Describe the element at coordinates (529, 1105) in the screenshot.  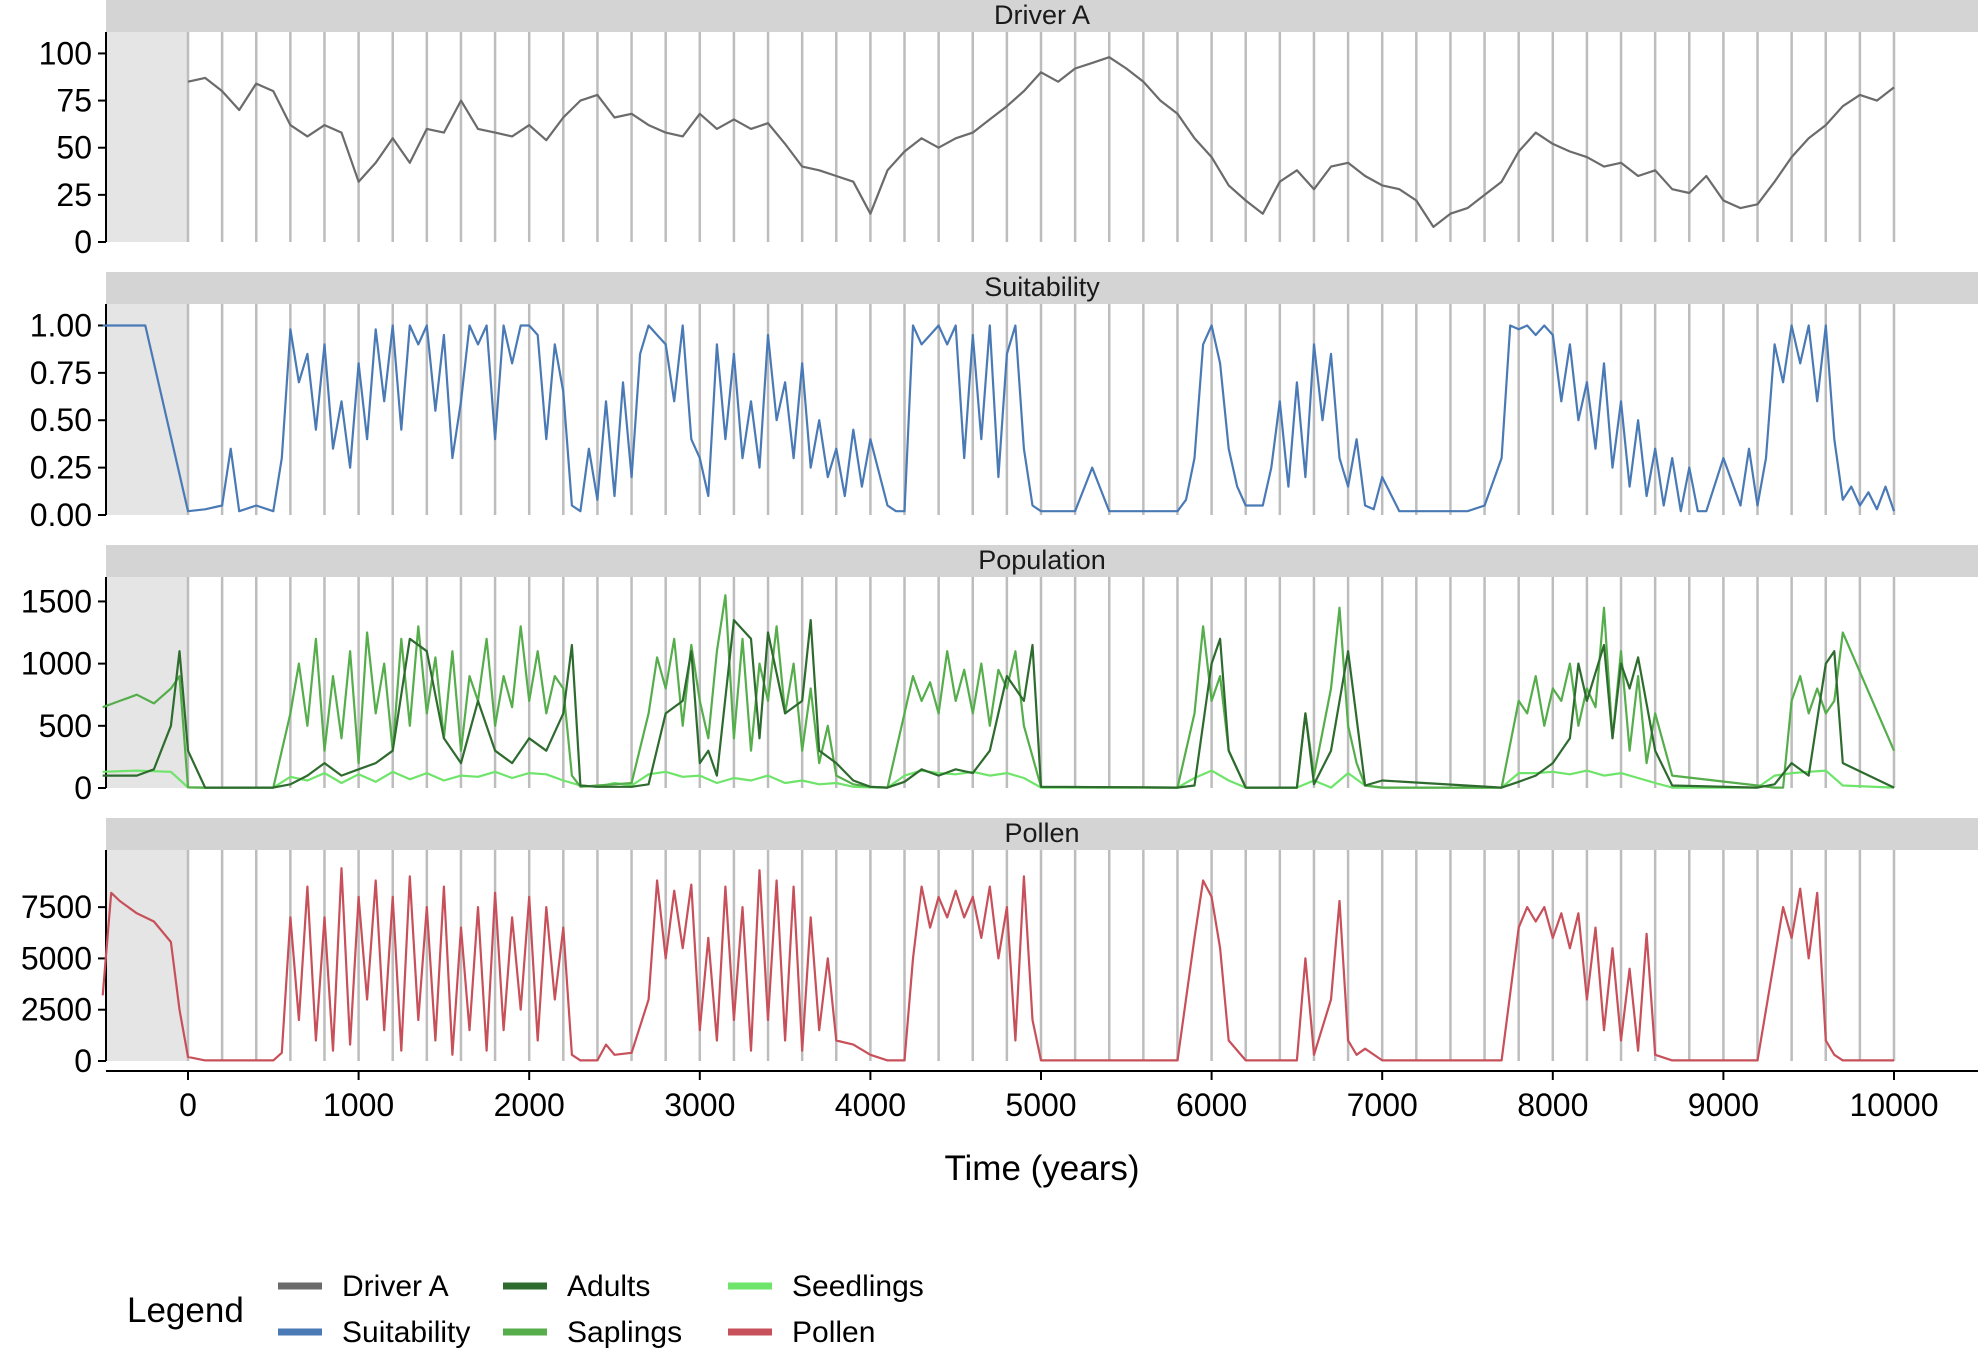
I see `x-tick-label: 2000` at that location.